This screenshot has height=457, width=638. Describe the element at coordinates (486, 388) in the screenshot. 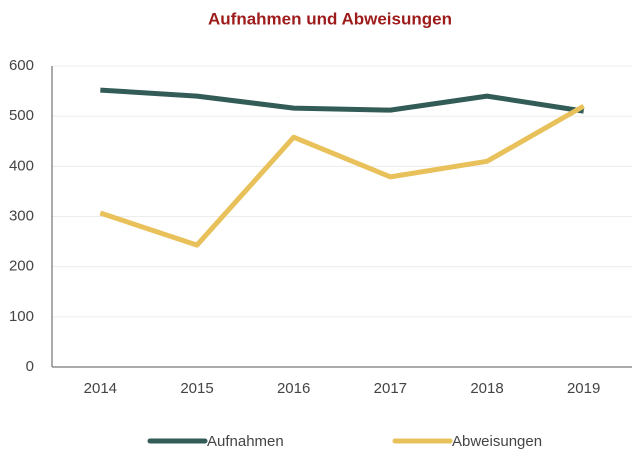

I see `x-tick-label: 2018` at that location.